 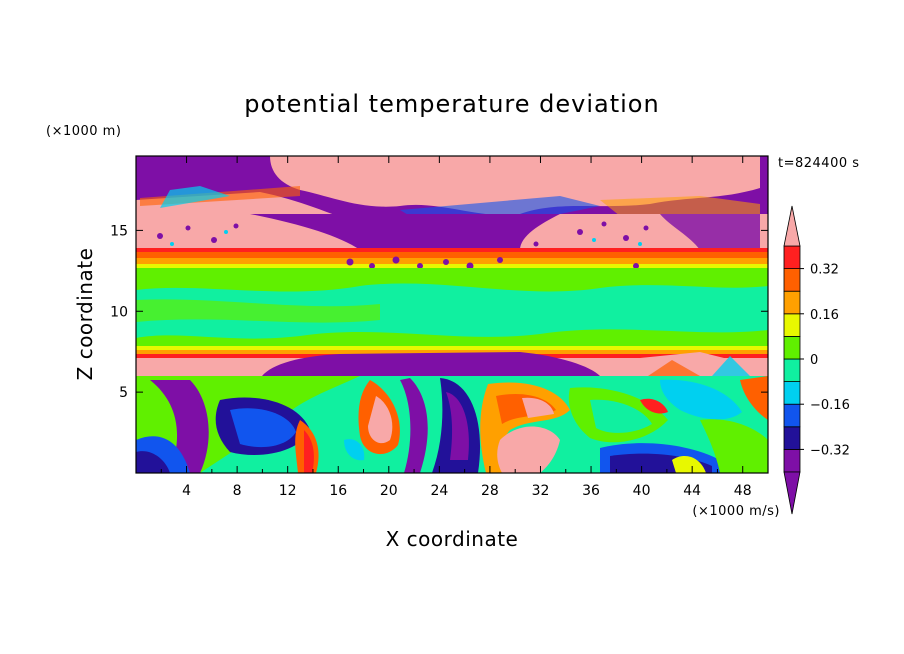 I want to click on x-tick-label: 28, so click(x=490, y=491).